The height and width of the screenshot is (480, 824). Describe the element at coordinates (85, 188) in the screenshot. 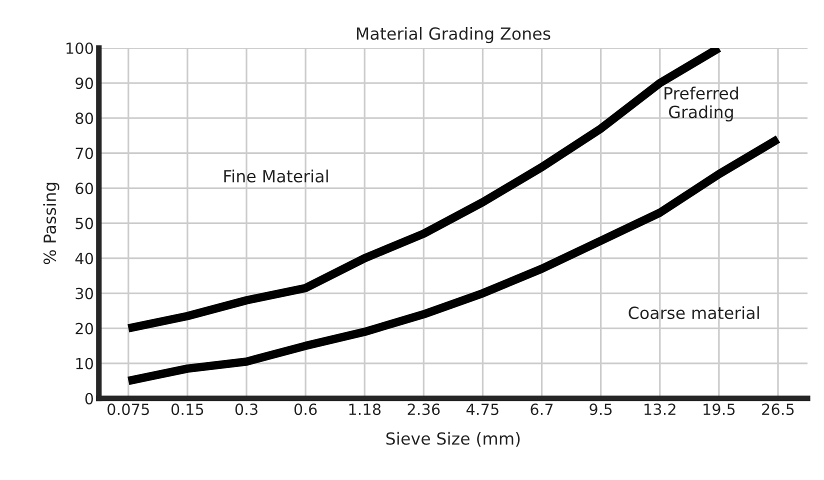

I see `y-tick-label: 60` at that location.